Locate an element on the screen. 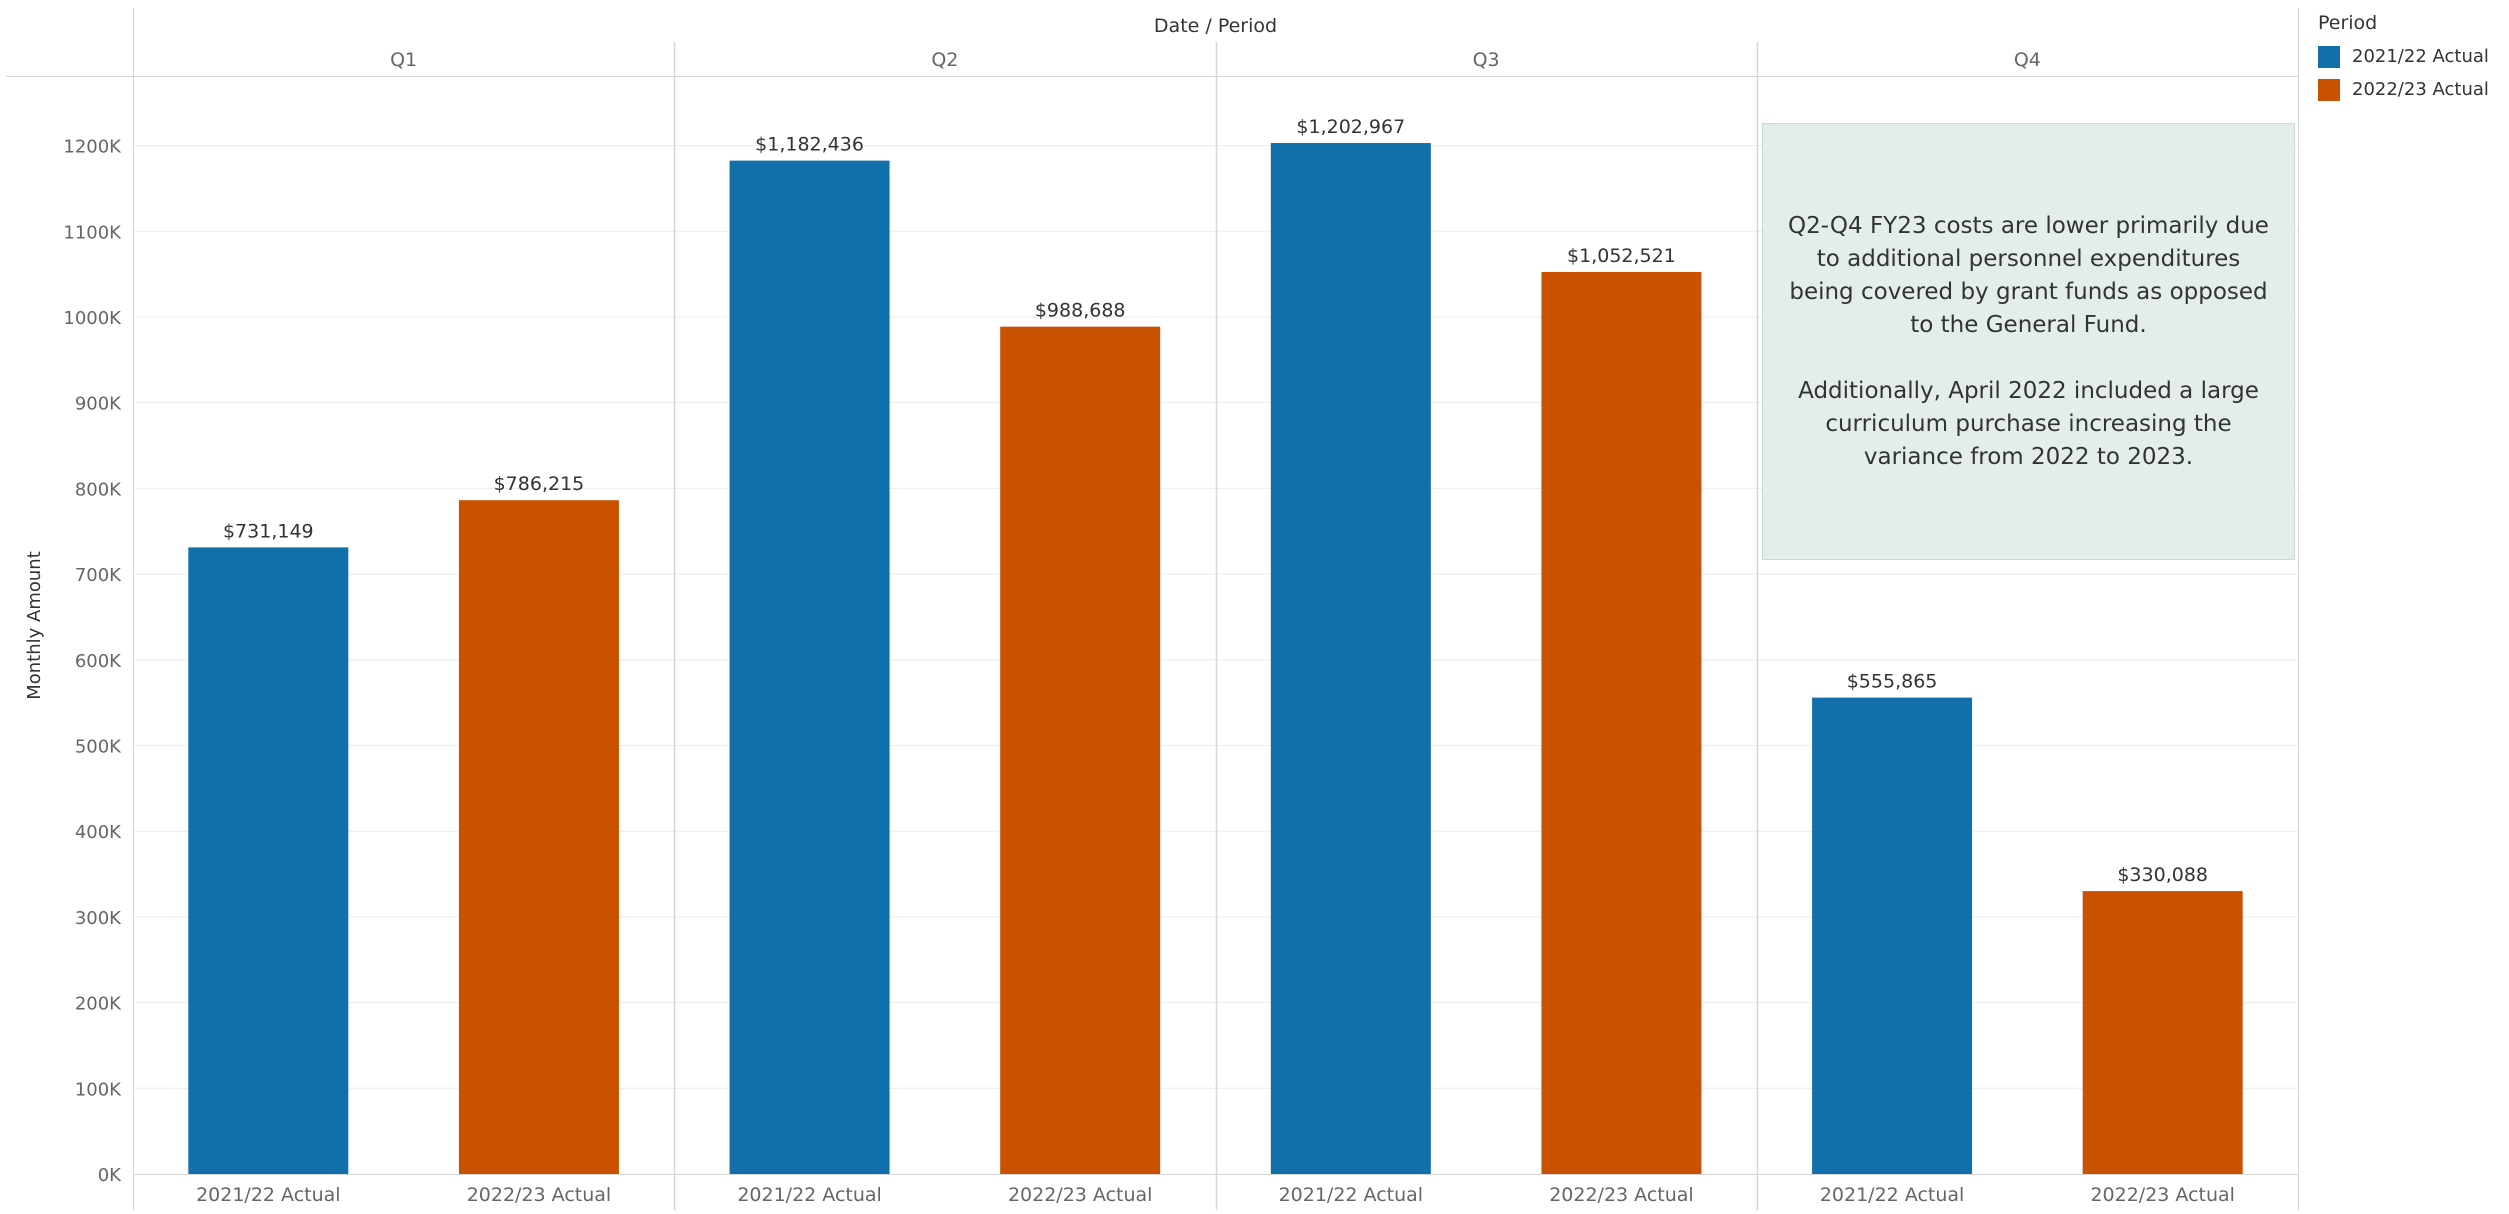  legend-item-2021-22: 2021/22 Actual is located at coordinates (2403, 56).